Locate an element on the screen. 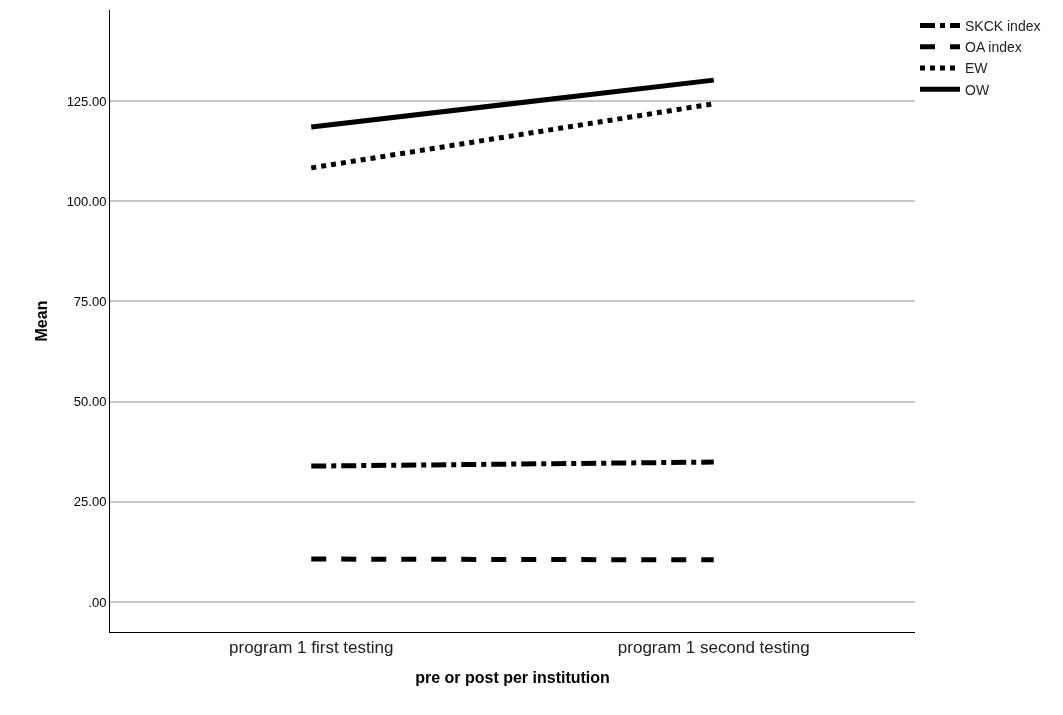 The width and height of the screenshot is (1063, 715). y-tick-label: .00 is located at coordinates (97, 602).